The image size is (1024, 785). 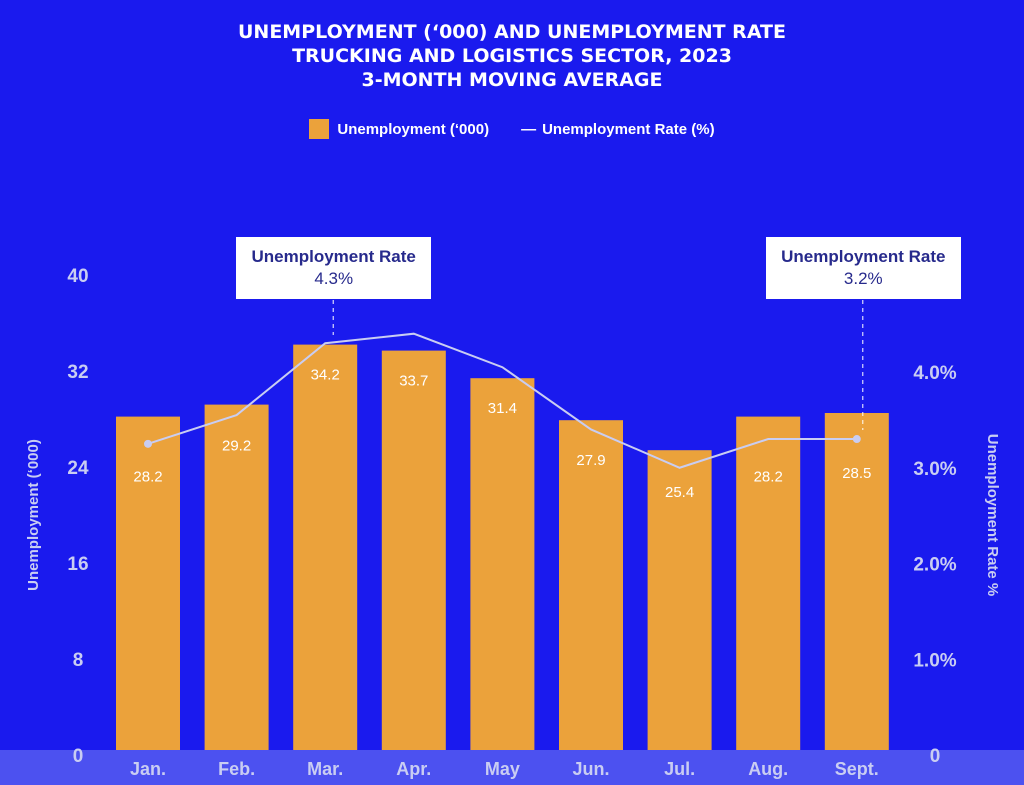 What do you see at coordinates (529, 129) in the screenshot?
I see `legend-line-marker: —` at bounding box center [529, 129].